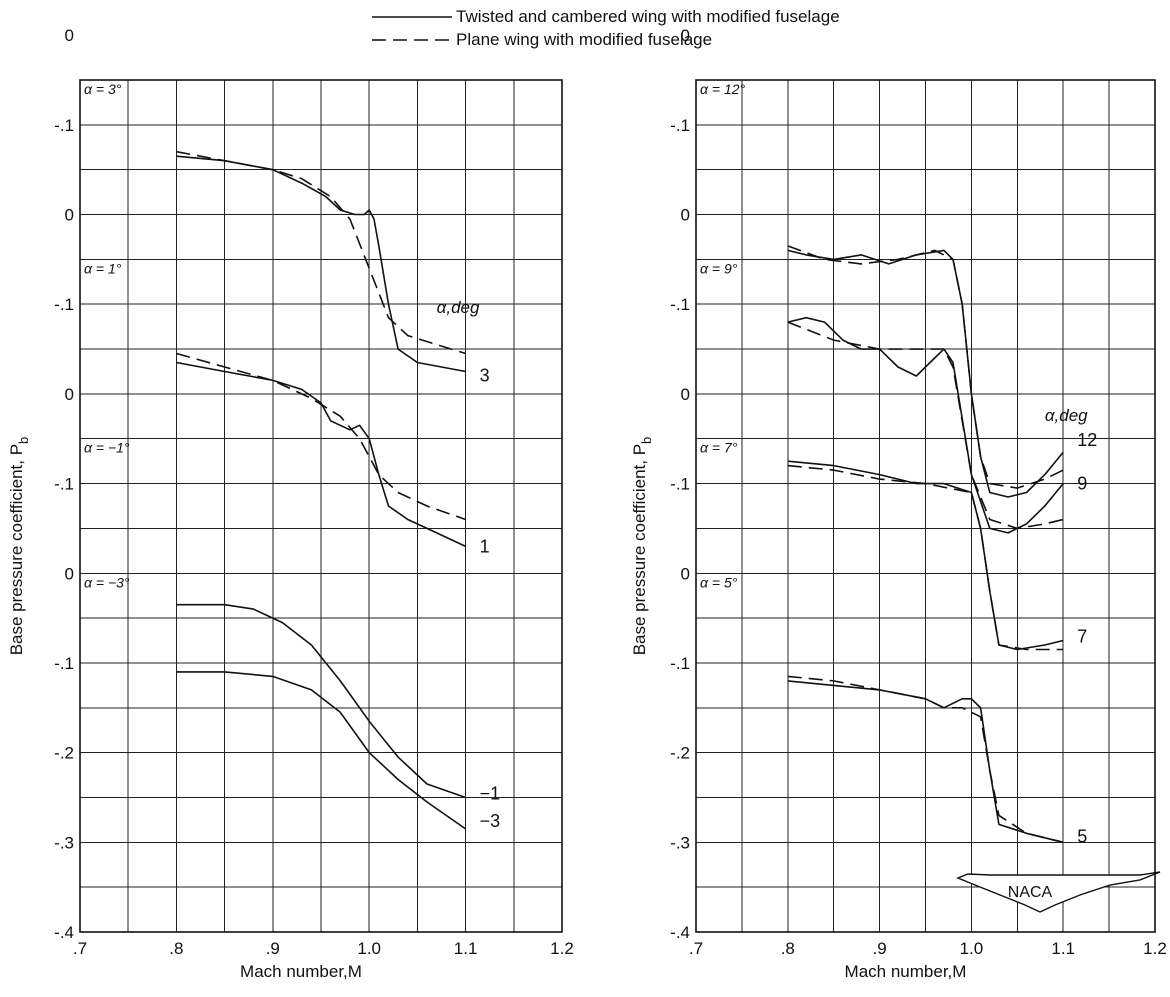 This screenshot has height=997, width=1170. Describe the element at coordinates (1082, 484) in the screenshot. I see `curve-alpha-label: 9` at that location.